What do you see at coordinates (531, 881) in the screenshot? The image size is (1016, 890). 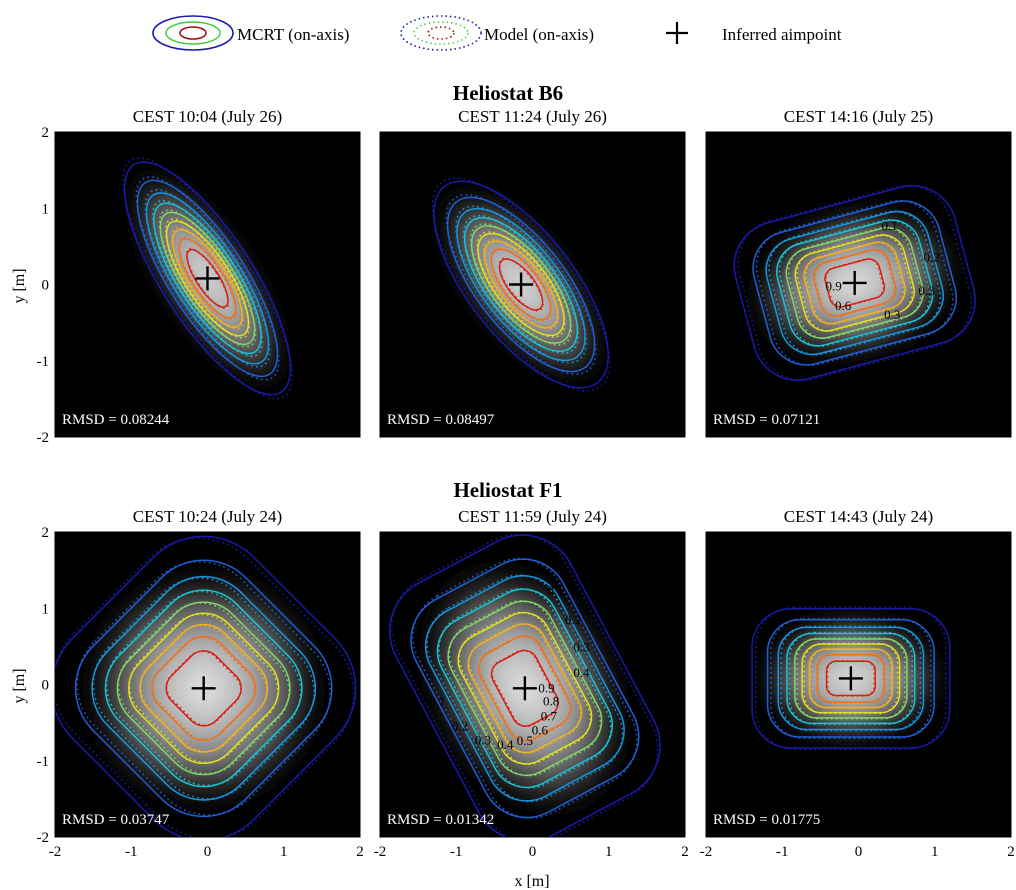 I see `x-axis-label: x [m]` at bounding box center [531, 881].